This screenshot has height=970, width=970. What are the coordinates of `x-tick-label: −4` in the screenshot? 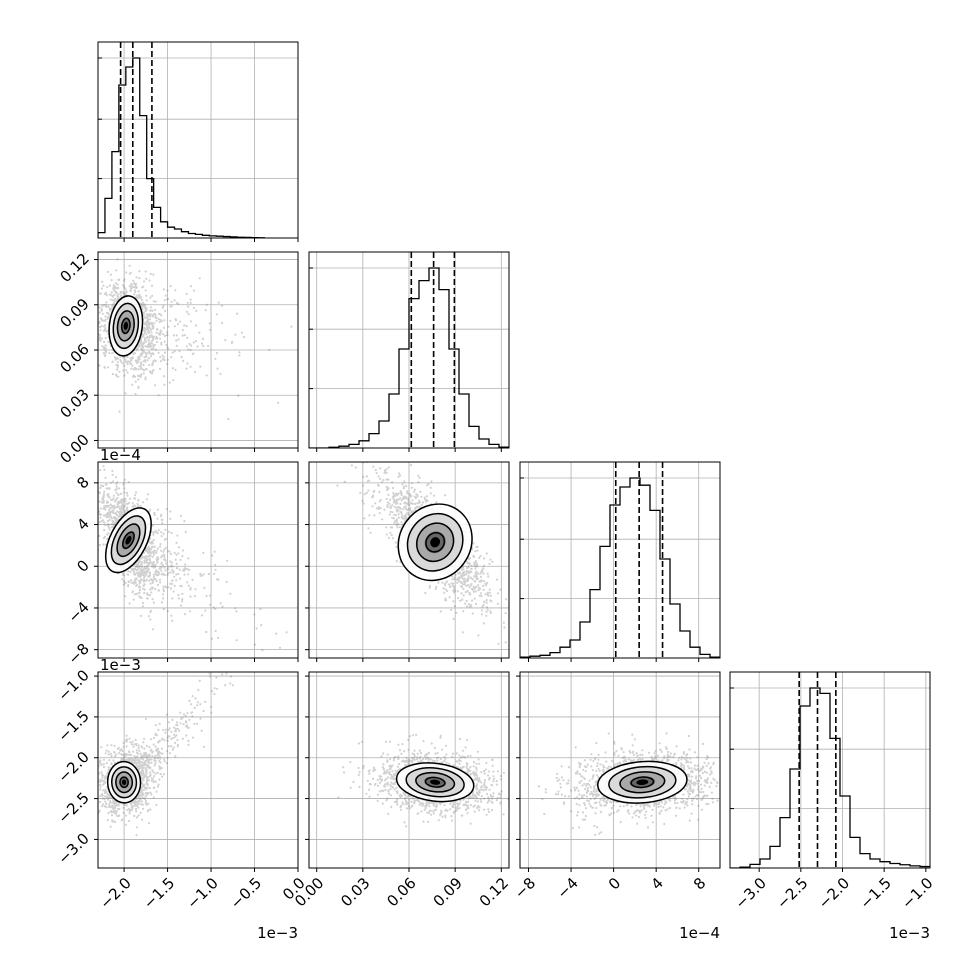 It's located at (567, 888).